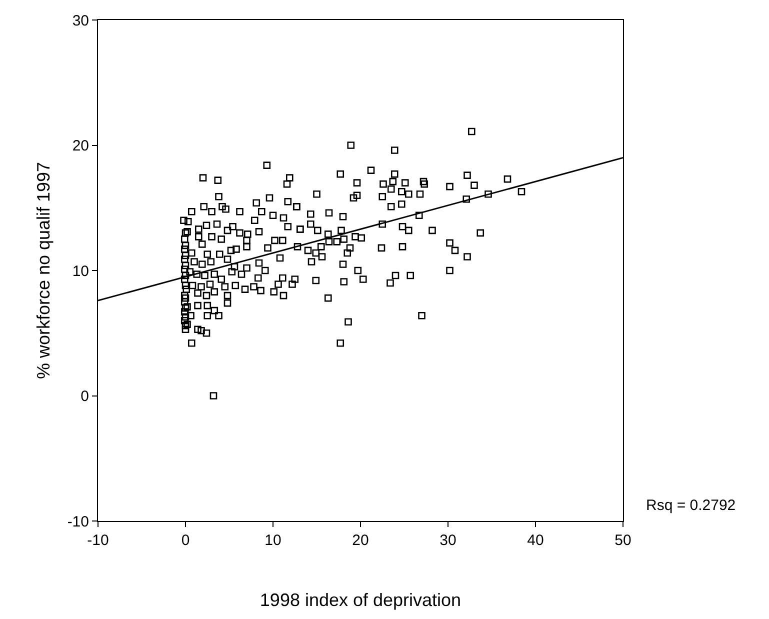  I want to click on y-tick-label: 10, so click(80, 271).